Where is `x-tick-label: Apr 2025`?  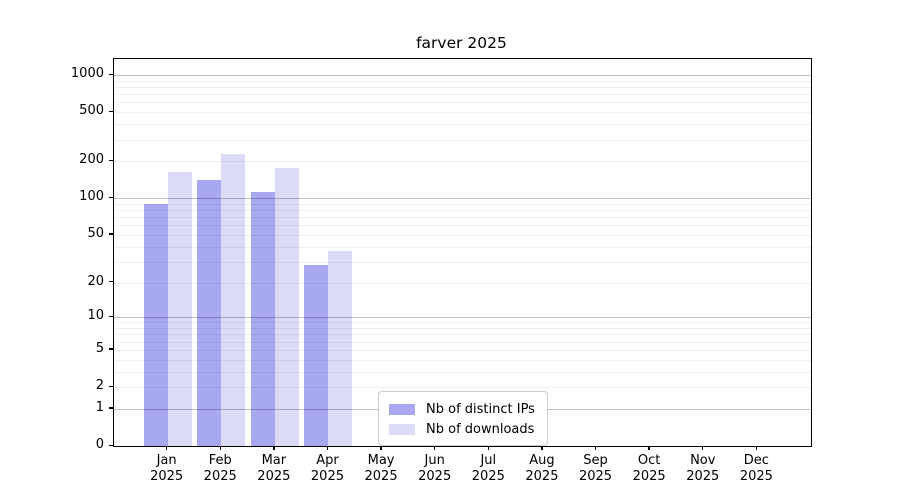 x-tick-label: Apr 2025 is located at coordinates (327, 468).